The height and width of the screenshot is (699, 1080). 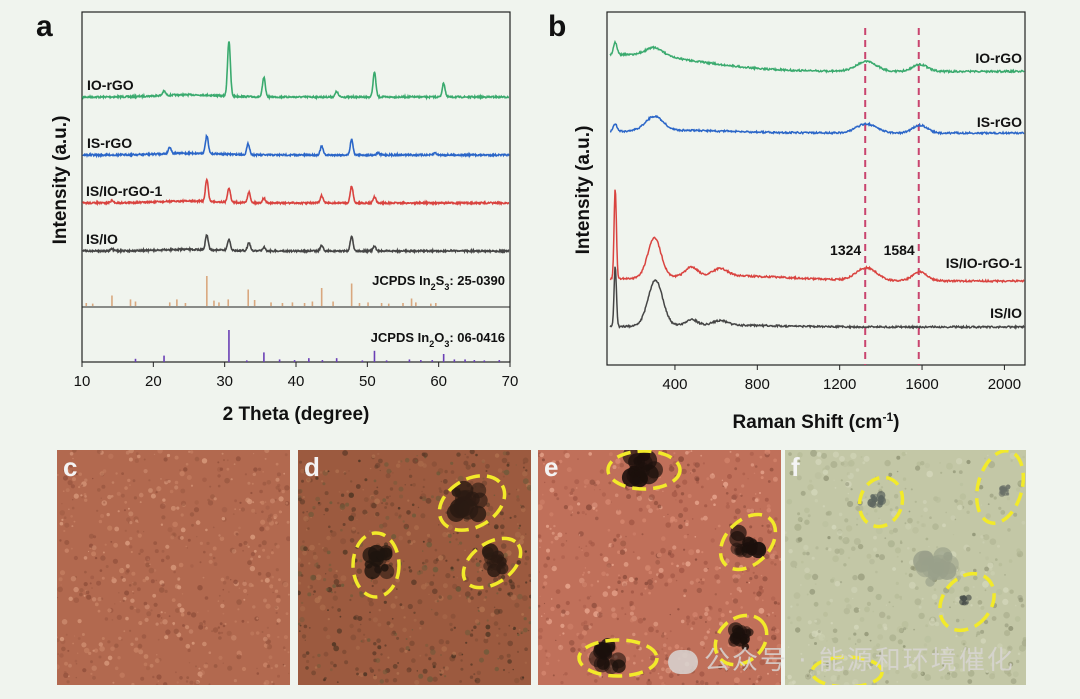 What do you see at coordinates (510, 381) in the screenshot?
I see `x-tick-label-a: 70` at bounding box center [510, 381].